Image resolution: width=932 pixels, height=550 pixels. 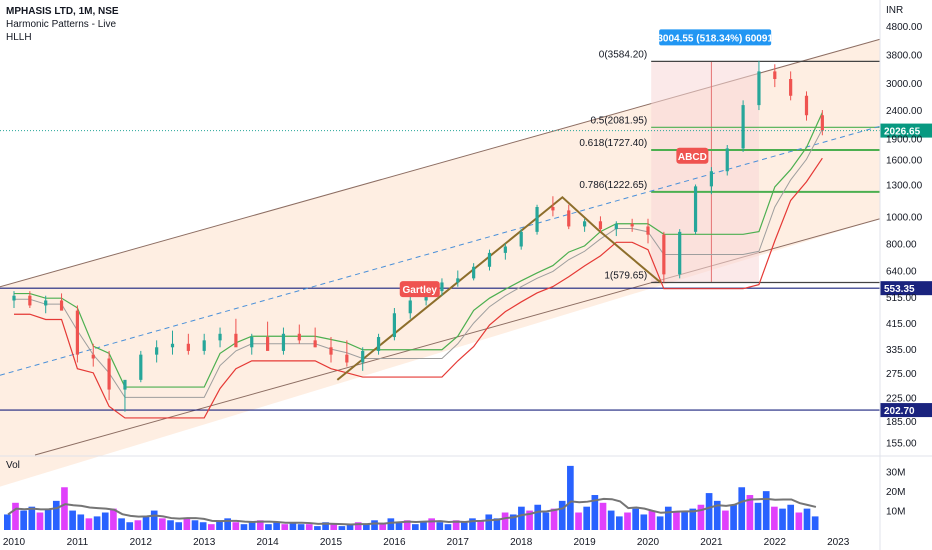 What do you see at coordinates (19, 37) in the screenshot?
I see `indicator-hllh: HLLH` at bounding box center [19, 37].